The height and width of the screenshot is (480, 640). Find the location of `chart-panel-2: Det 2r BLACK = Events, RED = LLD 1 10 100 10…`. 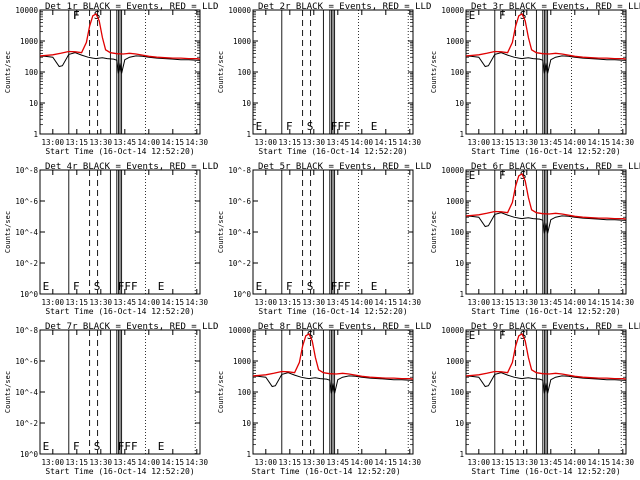

chart-panel-2: Det 2r BLACK = Events, RED = LLD 1 10 100 10… is located at coordinates (324, 79).